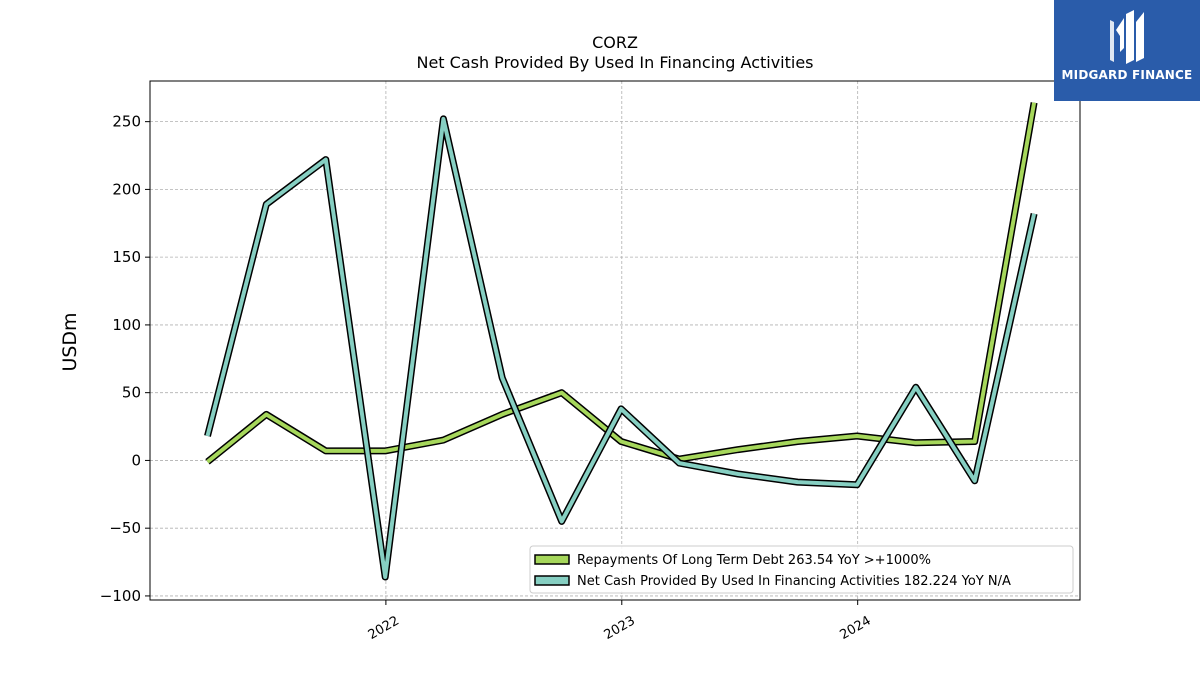 The height and width of the screenshot is (675, 1200). What do you see at coordinates (856, 628) in the screenshot?
I see `x-tick-label: 2024` at bounding box center [856, 628].